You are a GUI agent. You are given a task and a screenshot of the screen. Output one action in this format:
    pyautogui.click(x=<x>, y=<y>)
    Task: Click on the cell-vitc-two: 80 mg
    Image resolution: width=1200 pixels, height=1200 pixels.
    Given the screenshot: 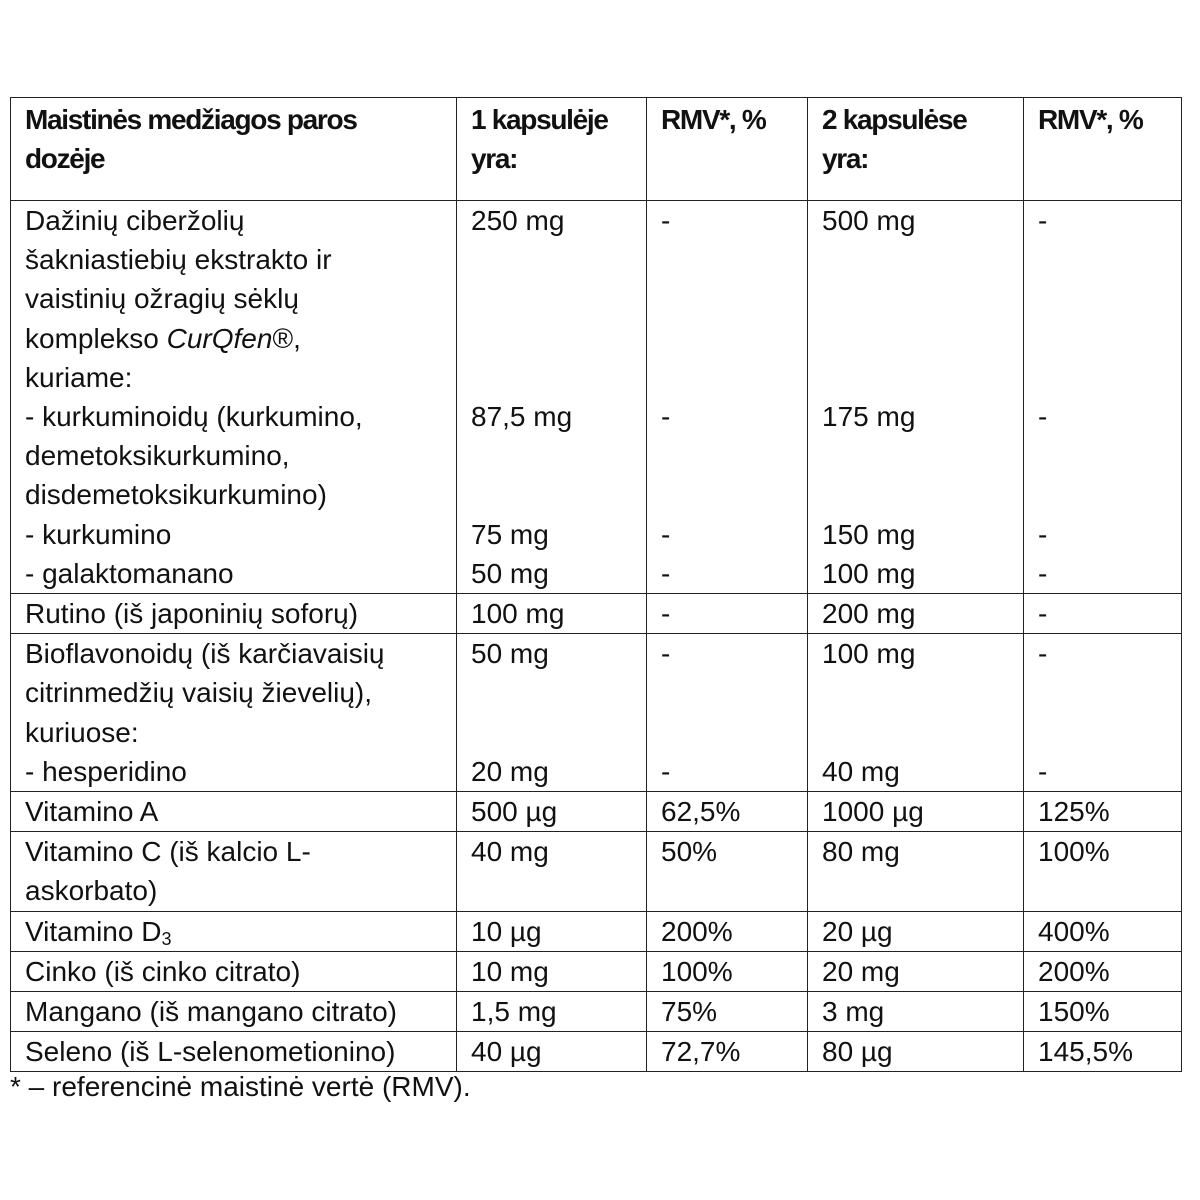 What is the action you would take?
    pyautogui.click(x=915, y=871)
    